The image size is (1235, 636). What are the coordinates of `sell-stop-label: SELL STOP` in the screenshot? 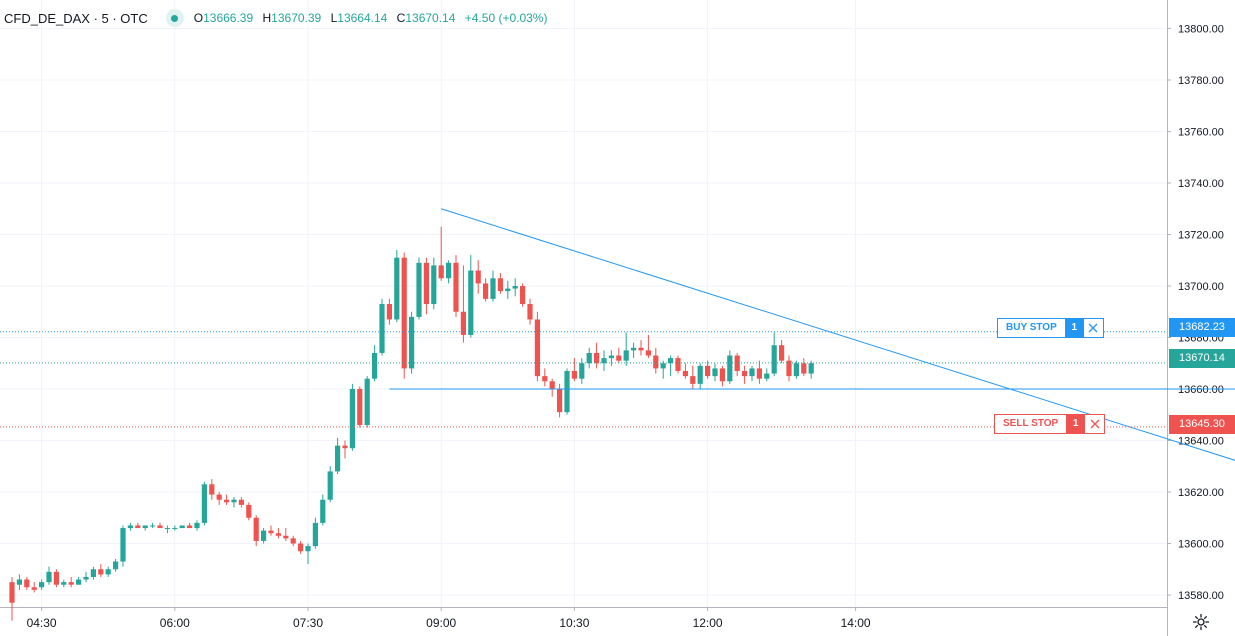 It's located at (1031, 424).